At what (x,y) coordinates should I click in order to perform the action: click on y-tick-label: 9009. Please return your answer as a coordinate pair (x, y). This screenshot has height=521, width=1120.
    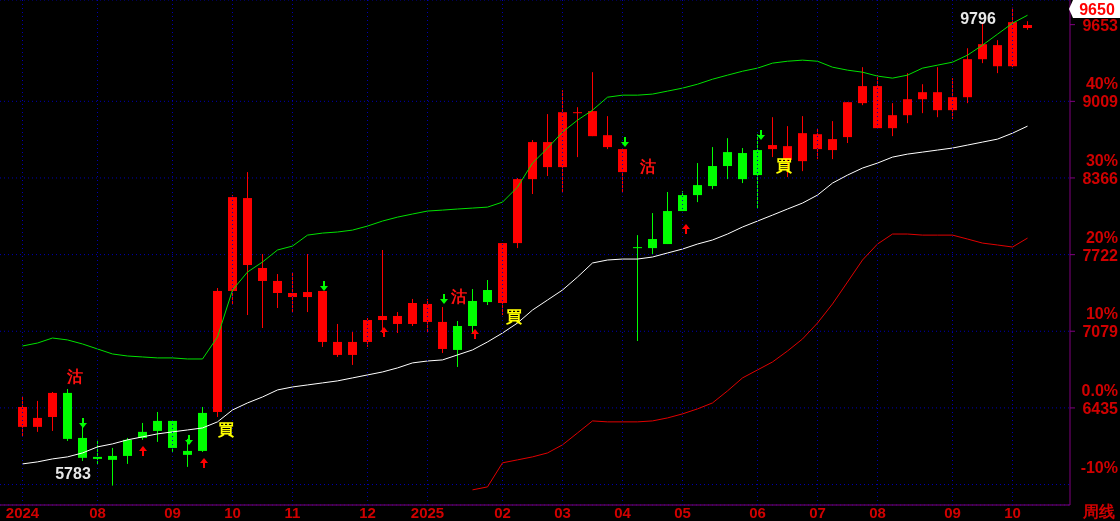
    Looking at the image, I should click on (1100, 102).